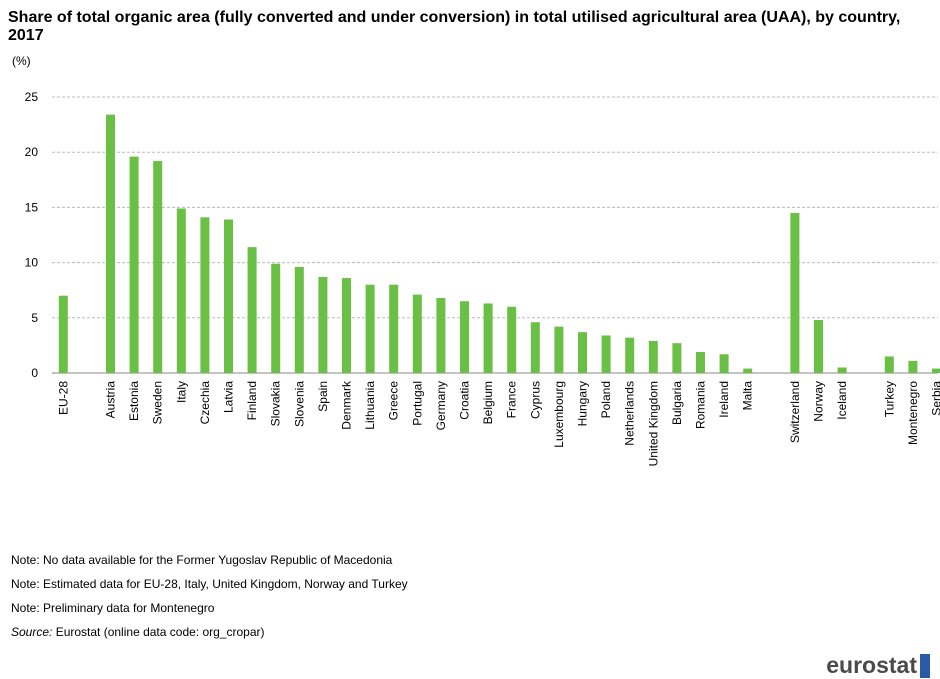  What do you see at coordinates (913, 413) in the screenshot?
I see `x-tick-label: Montenegro` at bounding box center [913, 413].